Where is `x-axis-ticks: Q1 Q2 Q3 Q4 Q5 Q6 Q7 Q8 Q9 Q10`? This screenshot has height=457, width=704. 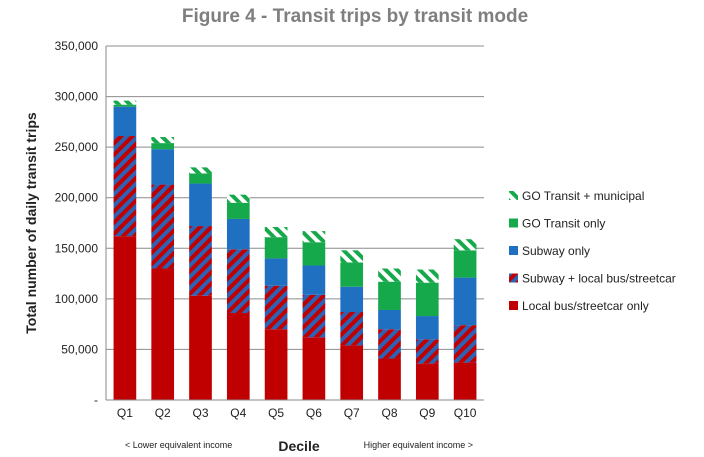 x-axis-ticks: Q1 Q2 Q3 Q4 Q5 Q6 Q7 Q8 Q9 Q10 is located at coordinates (297, 413).